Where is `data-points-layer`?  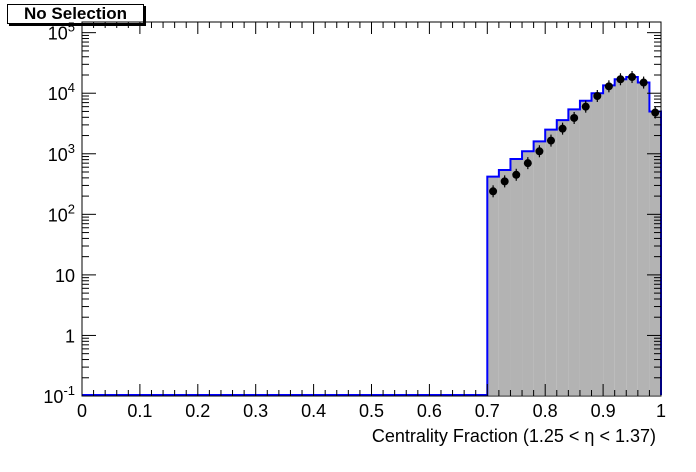
data-points-layer is located at coordinates (574, 134).